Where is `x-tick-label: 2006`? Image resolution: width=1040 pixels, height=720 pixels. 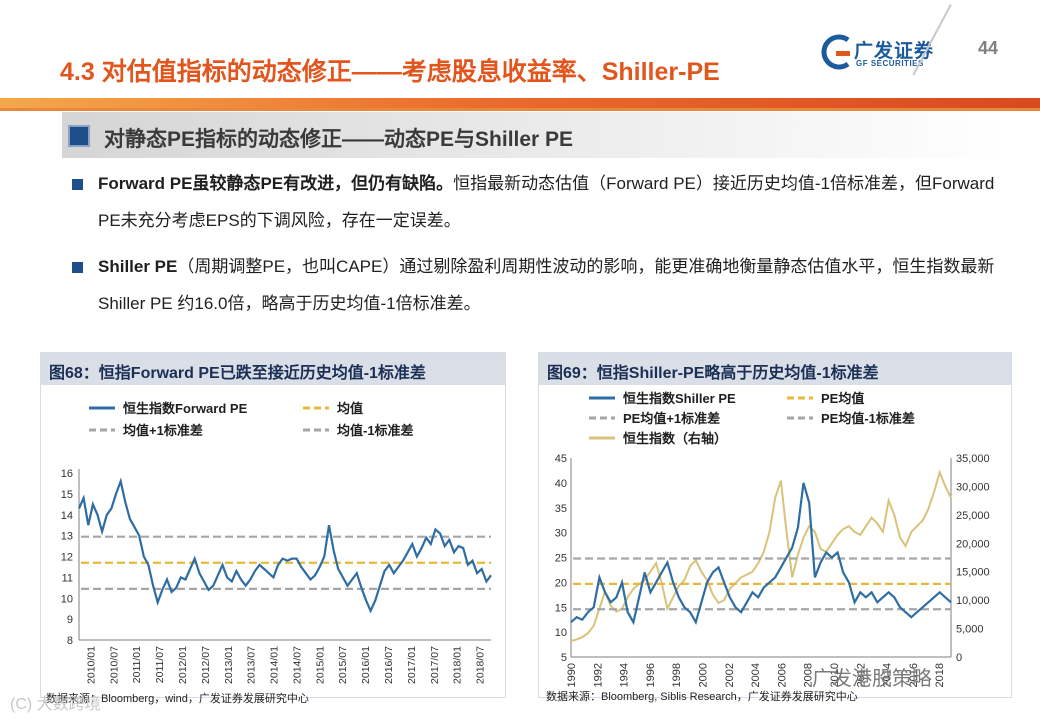
x-tick-label: 2006 is located at coordinates (782, 675).